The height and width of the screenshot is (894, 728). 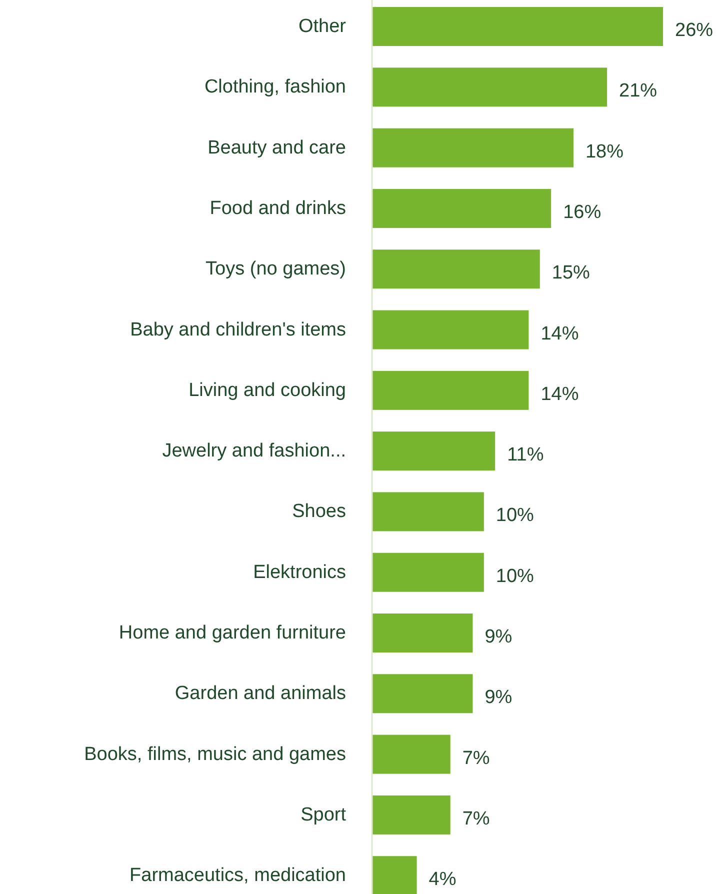 I want to click on data-label: 18%, so click(x=604, y=151).